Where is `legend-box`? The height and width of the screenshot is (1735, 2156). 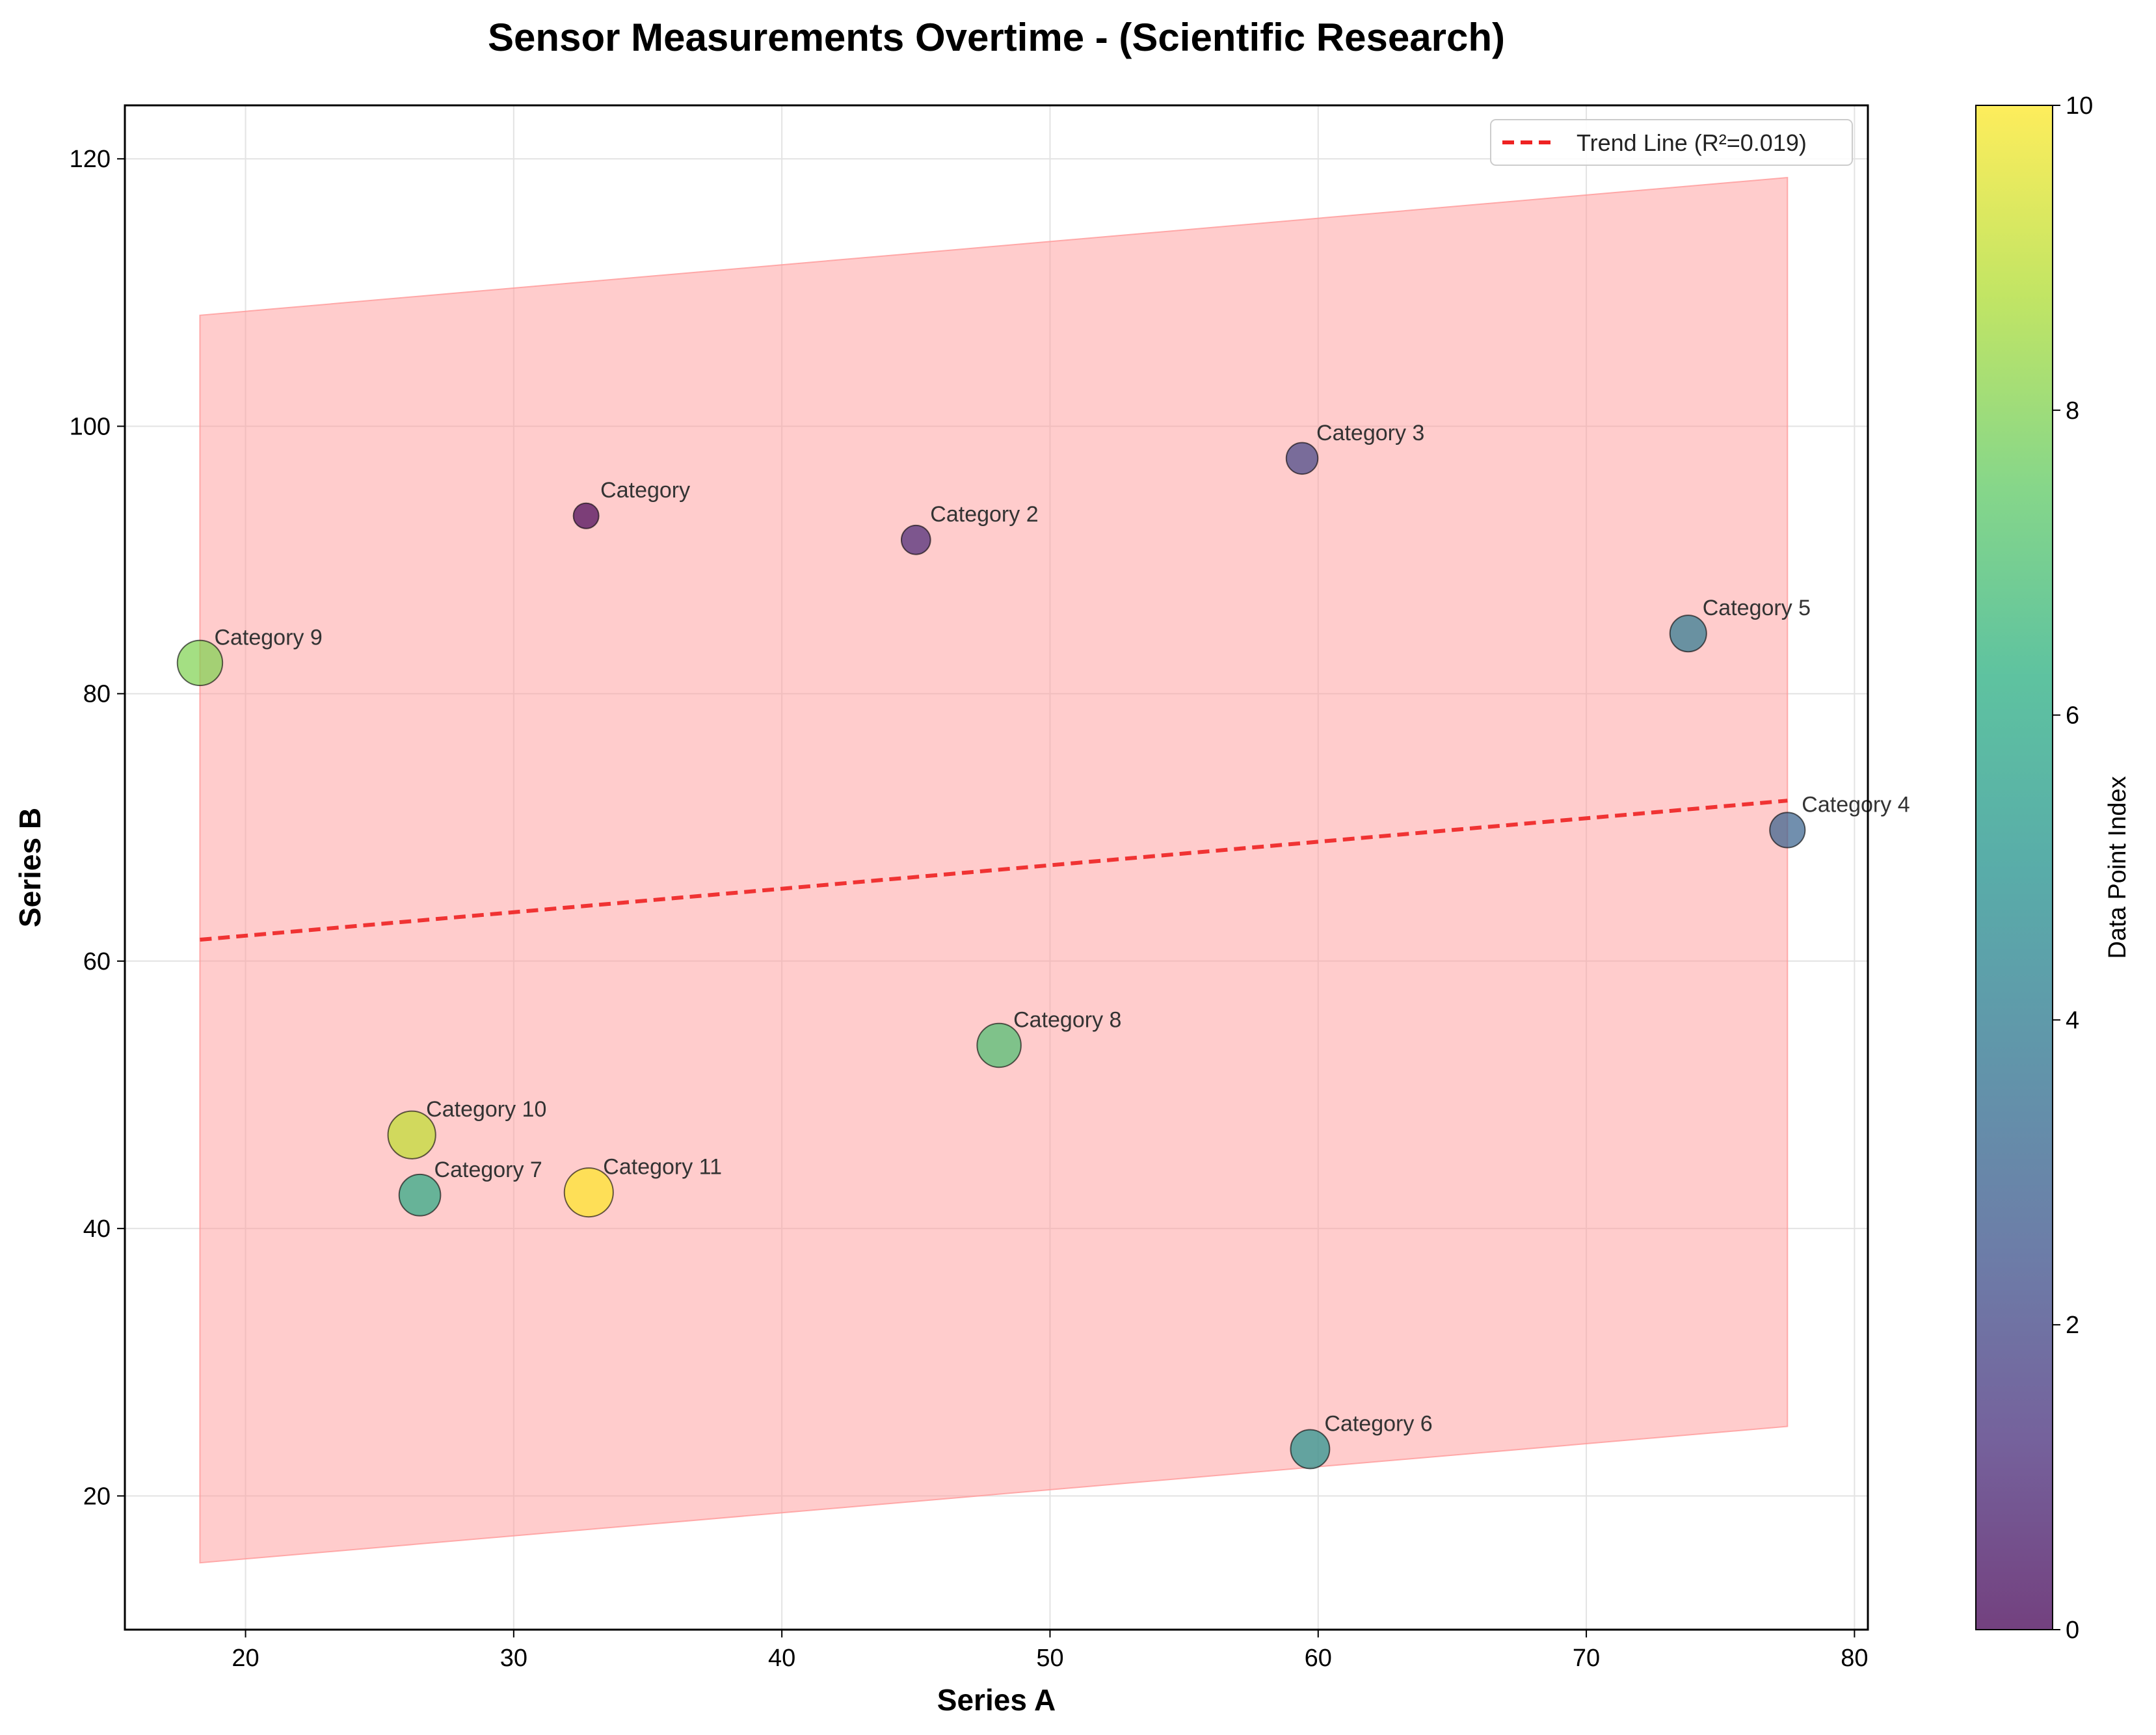
legend-box is located at coordinates (1671, 142).